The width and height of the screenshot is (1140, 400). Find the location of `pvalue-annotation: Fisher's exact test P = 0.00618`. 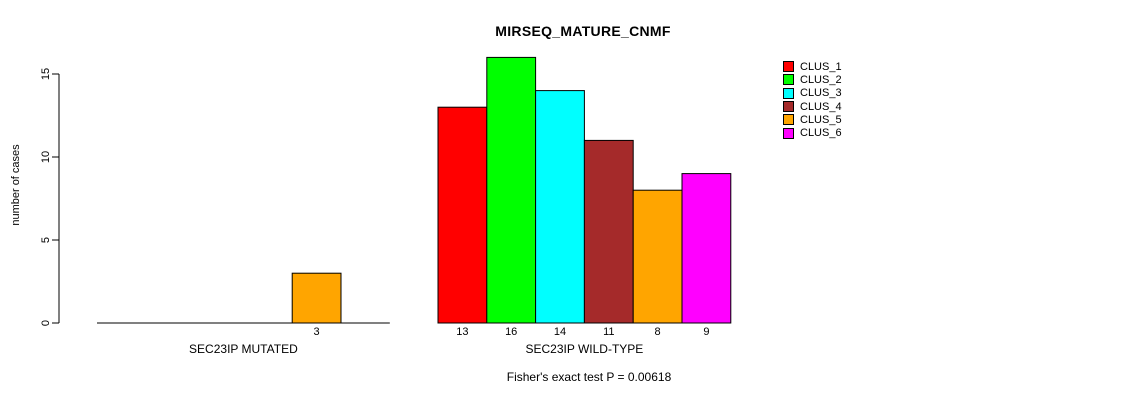

pvalue-annotation: Fisher's exact test P = 0.00618 is located at coordinates (589, 377).